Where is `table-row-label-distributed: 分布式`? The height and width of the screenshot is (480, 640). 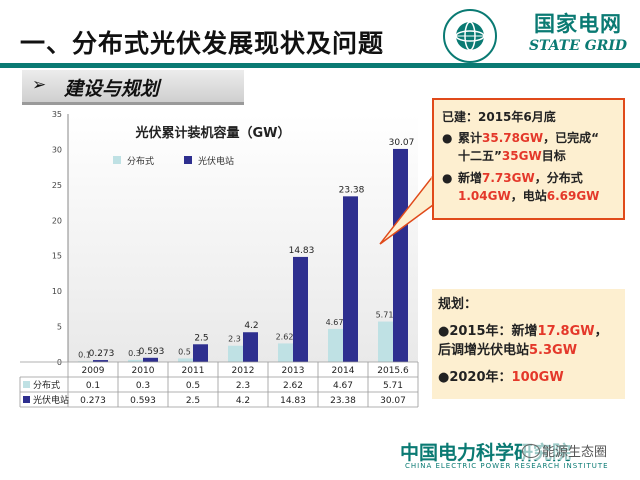
table-row-label-distributed: 分布式 is located at coordinates (46, 385).